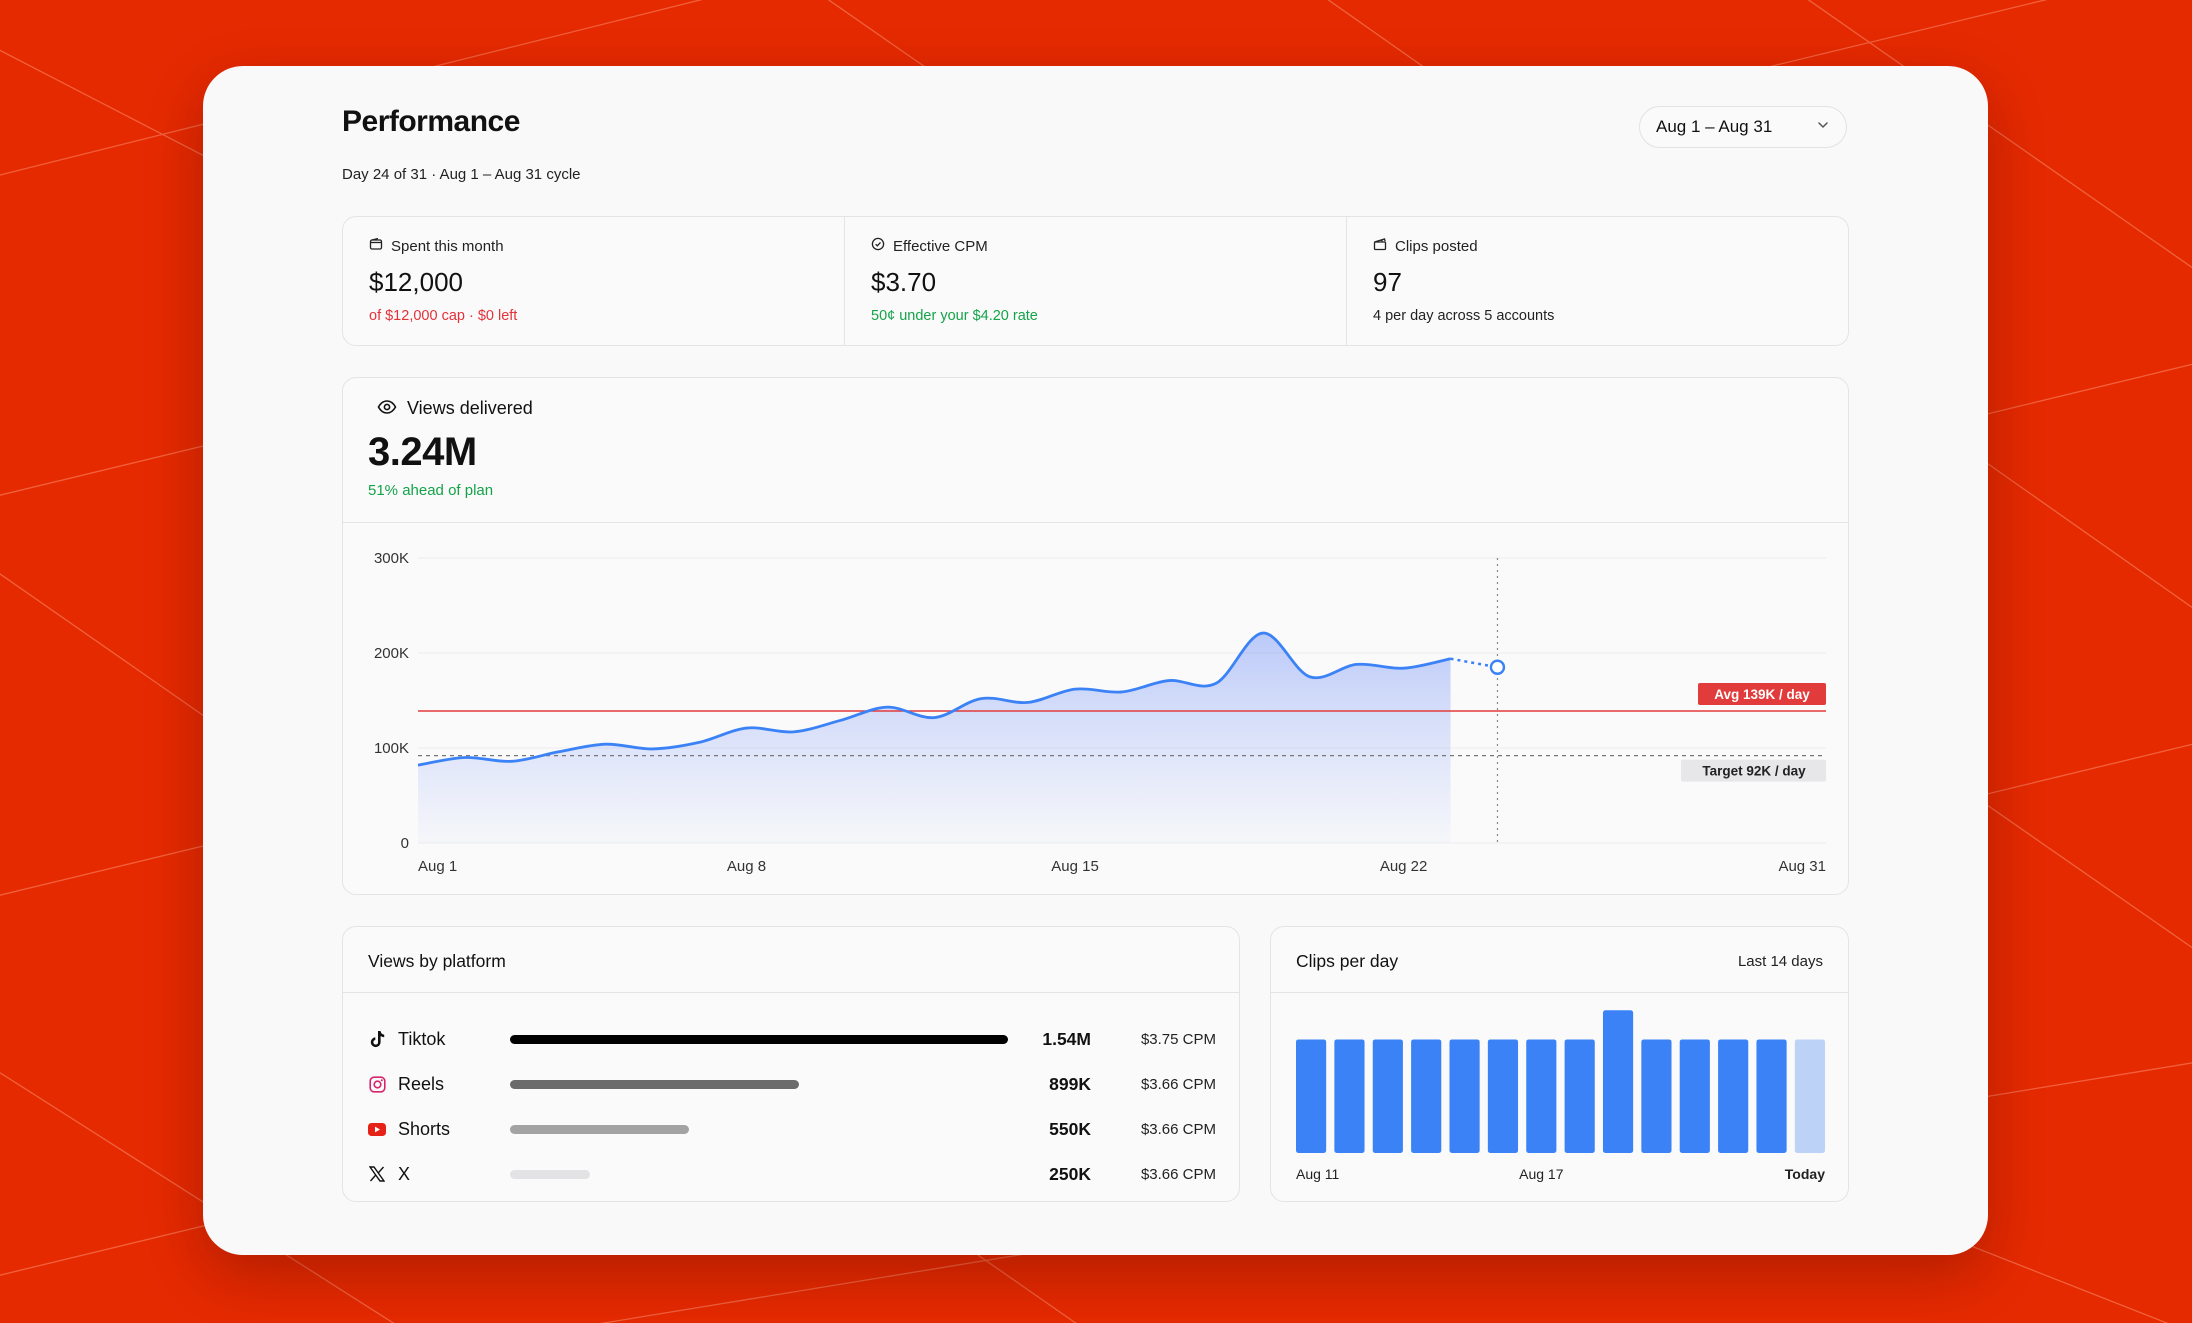 This screenshot has height=1323, width=2192. What do you see at coordinates (1464, 316) in the screenshot?
I see `stat-note: 4 per day across 5 accounts` at bounding box center [1464, 316].